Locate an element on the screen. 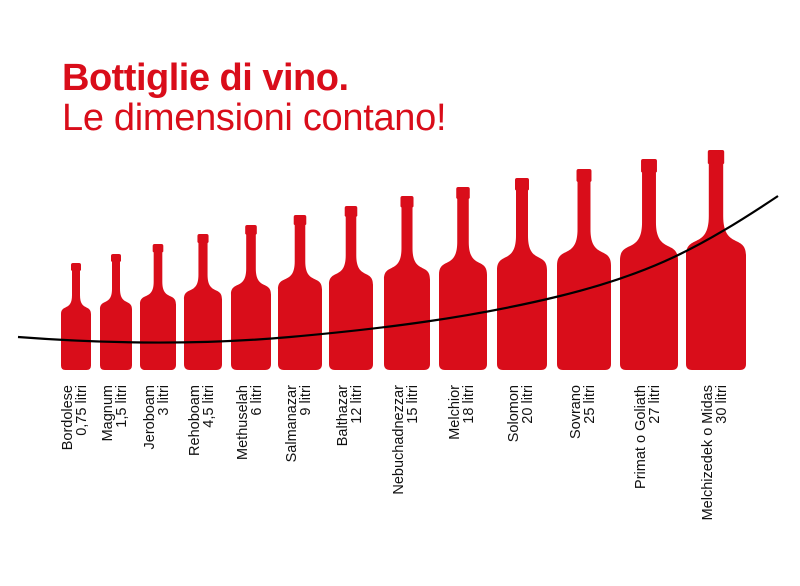 The height and width of the screenshot is (586, 800). bottle-nebuchadnezzar is located at coordinates (407, 283).